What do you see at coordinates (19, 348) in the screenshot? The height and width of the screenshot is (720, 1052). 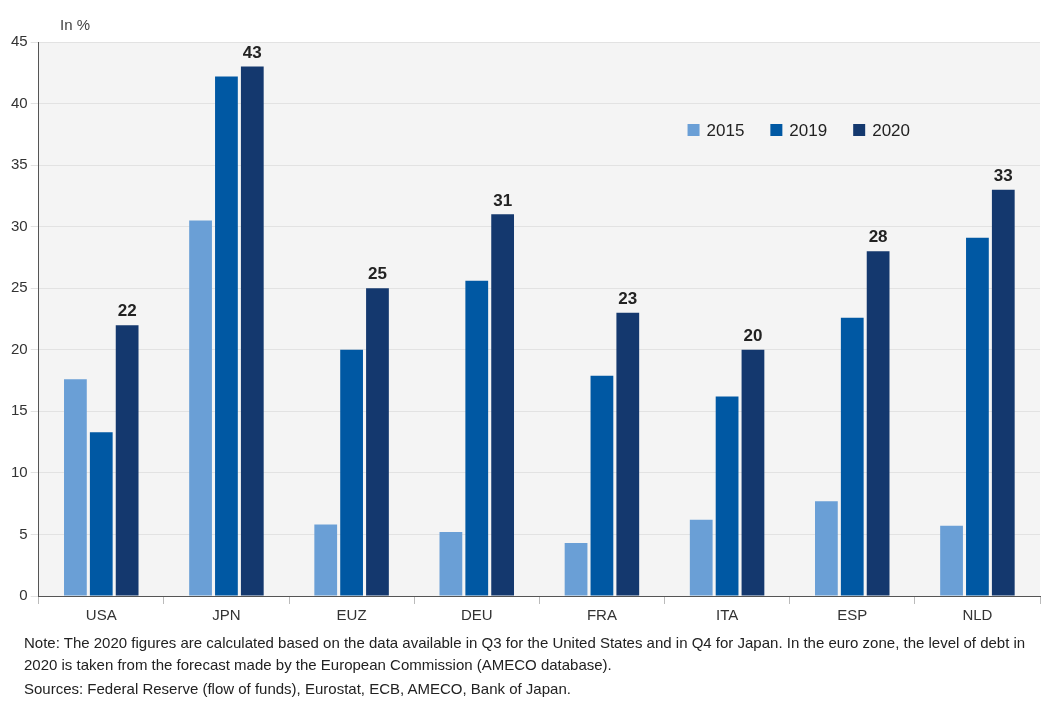 I see `y-tick-label: 20` at bounding box center [19, 348].